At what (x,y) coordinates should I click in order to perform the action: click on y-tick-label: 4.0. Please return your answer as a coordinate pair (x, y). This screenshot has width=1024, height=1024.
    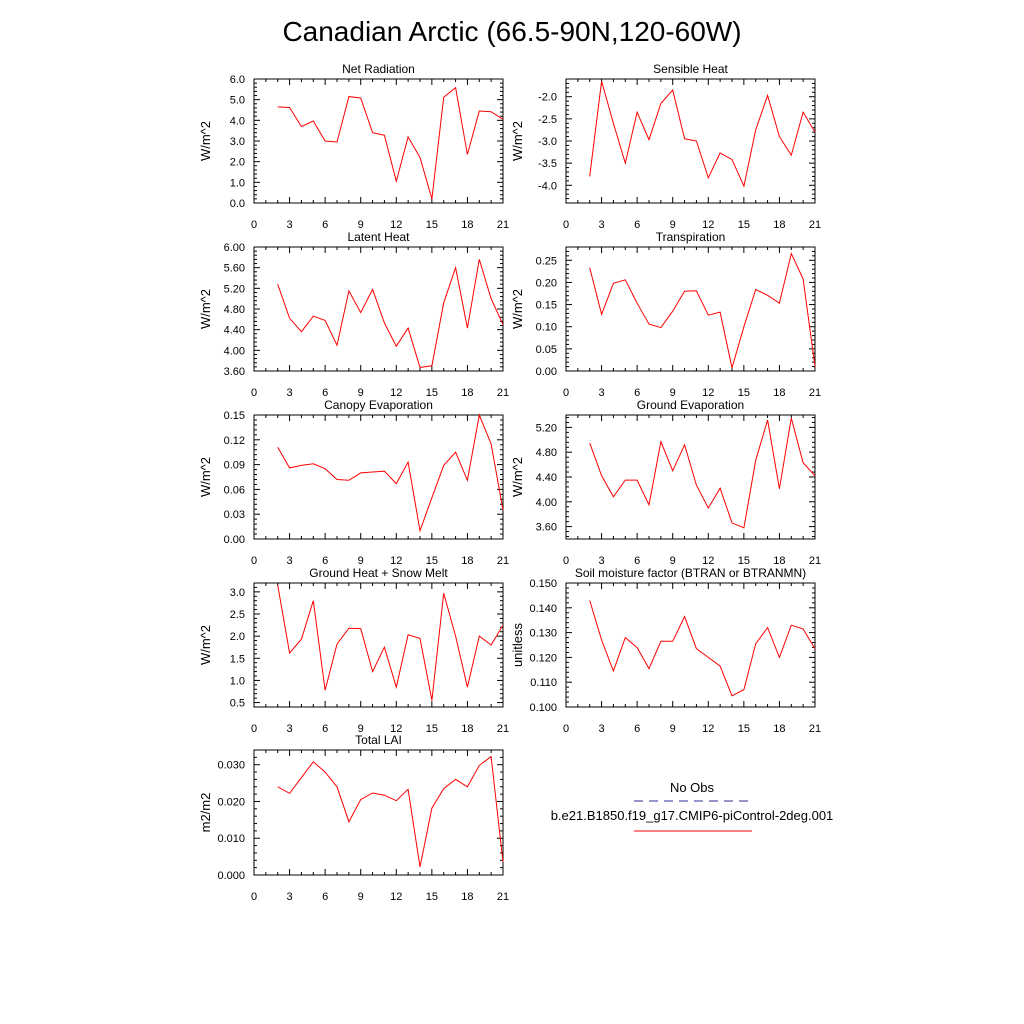
    Looking at the image, I should click on (237, 121).